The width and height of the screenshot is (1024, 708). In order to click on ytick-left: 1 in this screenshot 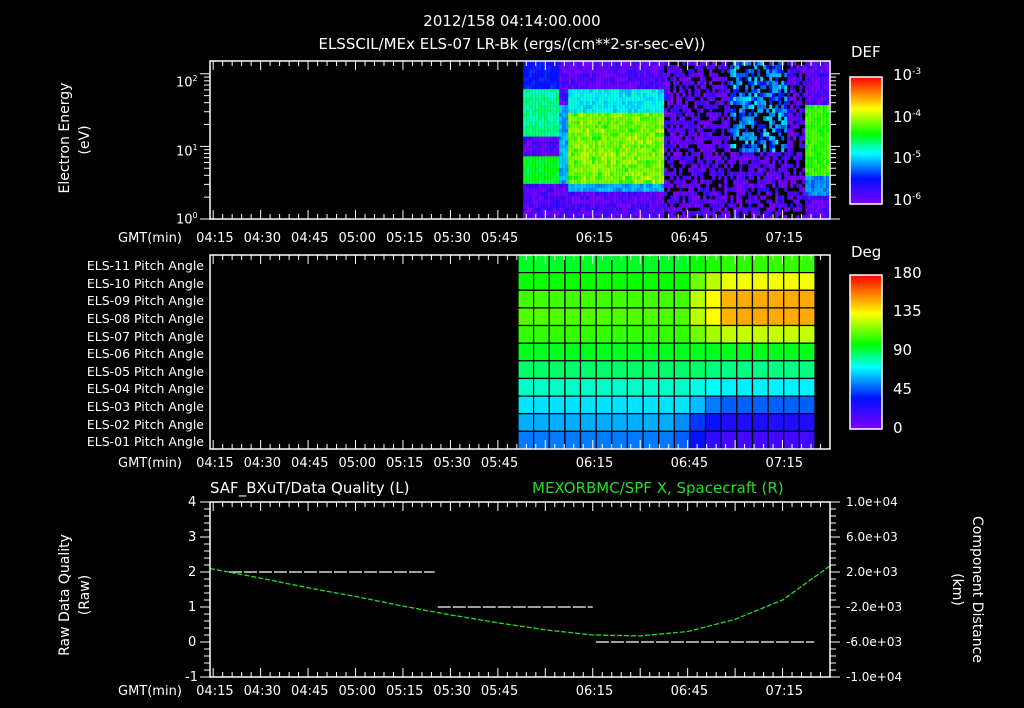, I will do `click(192, 607)`.